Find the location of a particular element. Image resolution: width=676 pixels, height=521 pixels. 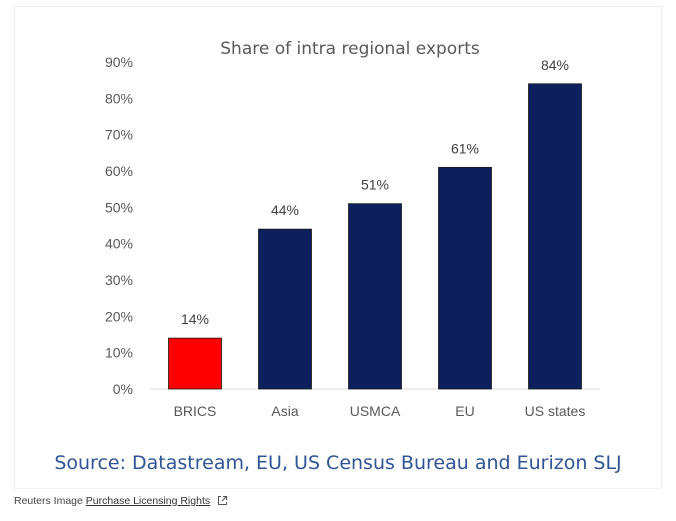

x-tick-label: US states is located at coordinates (555, 411).